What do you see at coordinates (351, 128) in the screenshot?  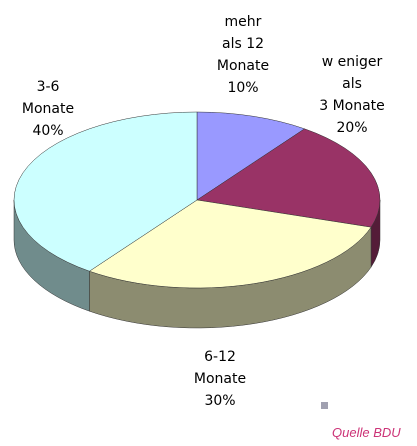 I see `slice-value-label: 20%` at bounding box center [351, 128].